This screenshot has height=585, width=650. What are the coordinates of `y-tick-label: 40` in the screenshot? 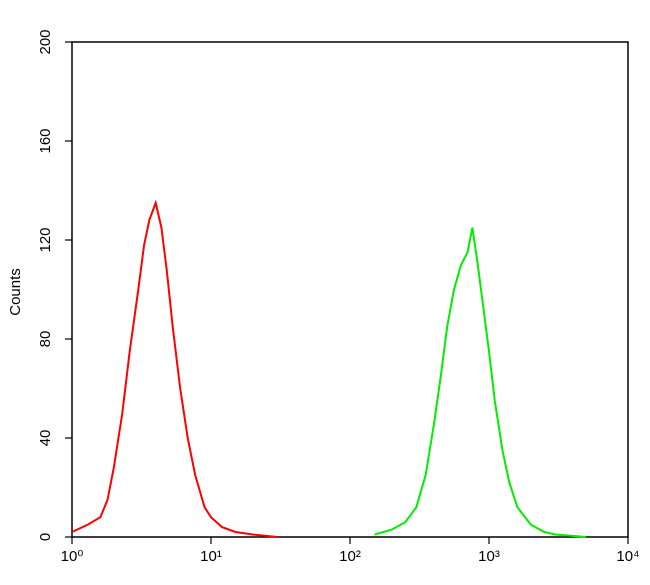 It's located at (45, 438).